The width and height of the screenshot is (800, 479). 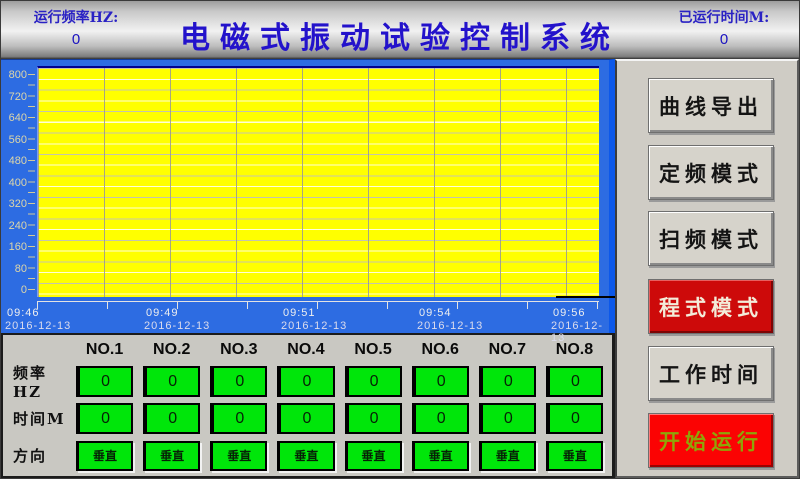 What do you see at coordinates (172, 349) in the screenshot?
I see `column-header-no2: NO.2` at bounding box center [172, 349].